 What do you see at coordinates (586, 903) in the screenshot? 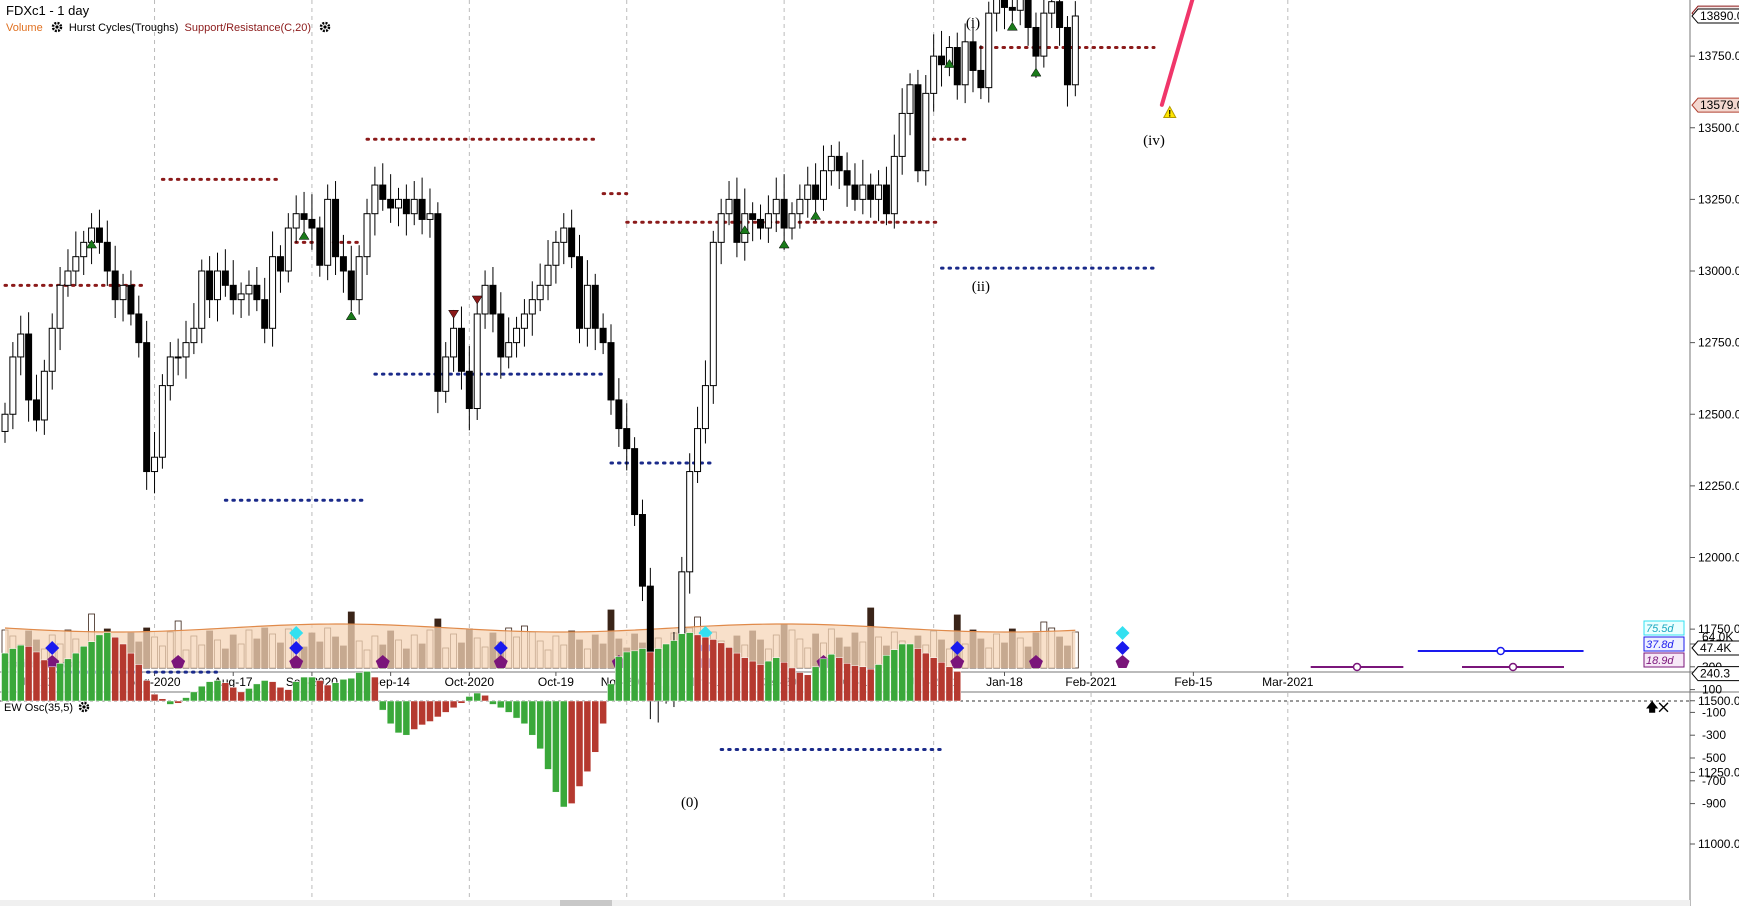
I see `scrollbar-thumb` at bounding box center [586, 903].